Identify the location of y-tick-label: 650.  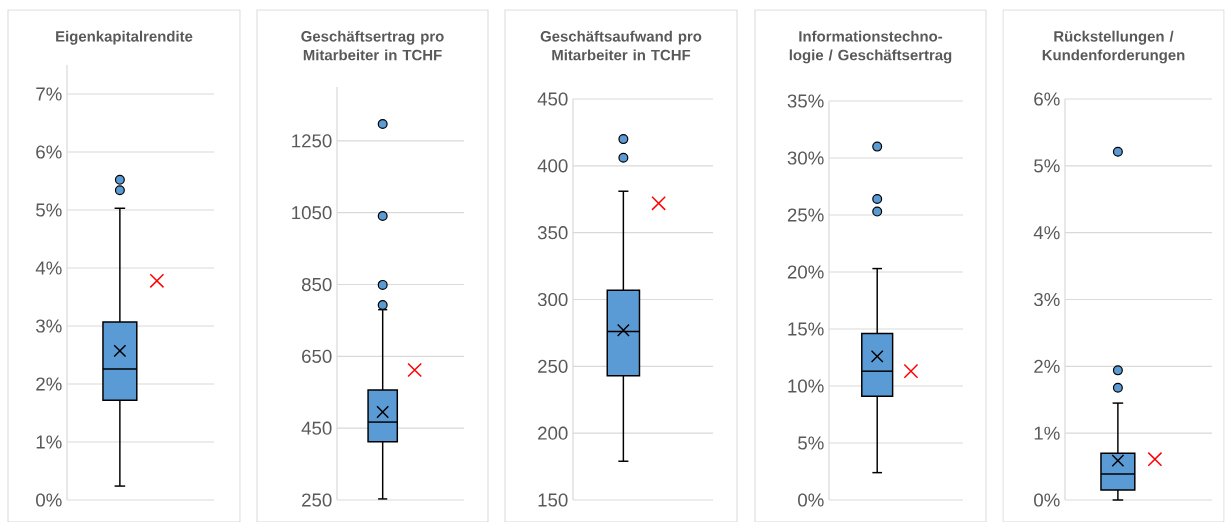
(317, 356).